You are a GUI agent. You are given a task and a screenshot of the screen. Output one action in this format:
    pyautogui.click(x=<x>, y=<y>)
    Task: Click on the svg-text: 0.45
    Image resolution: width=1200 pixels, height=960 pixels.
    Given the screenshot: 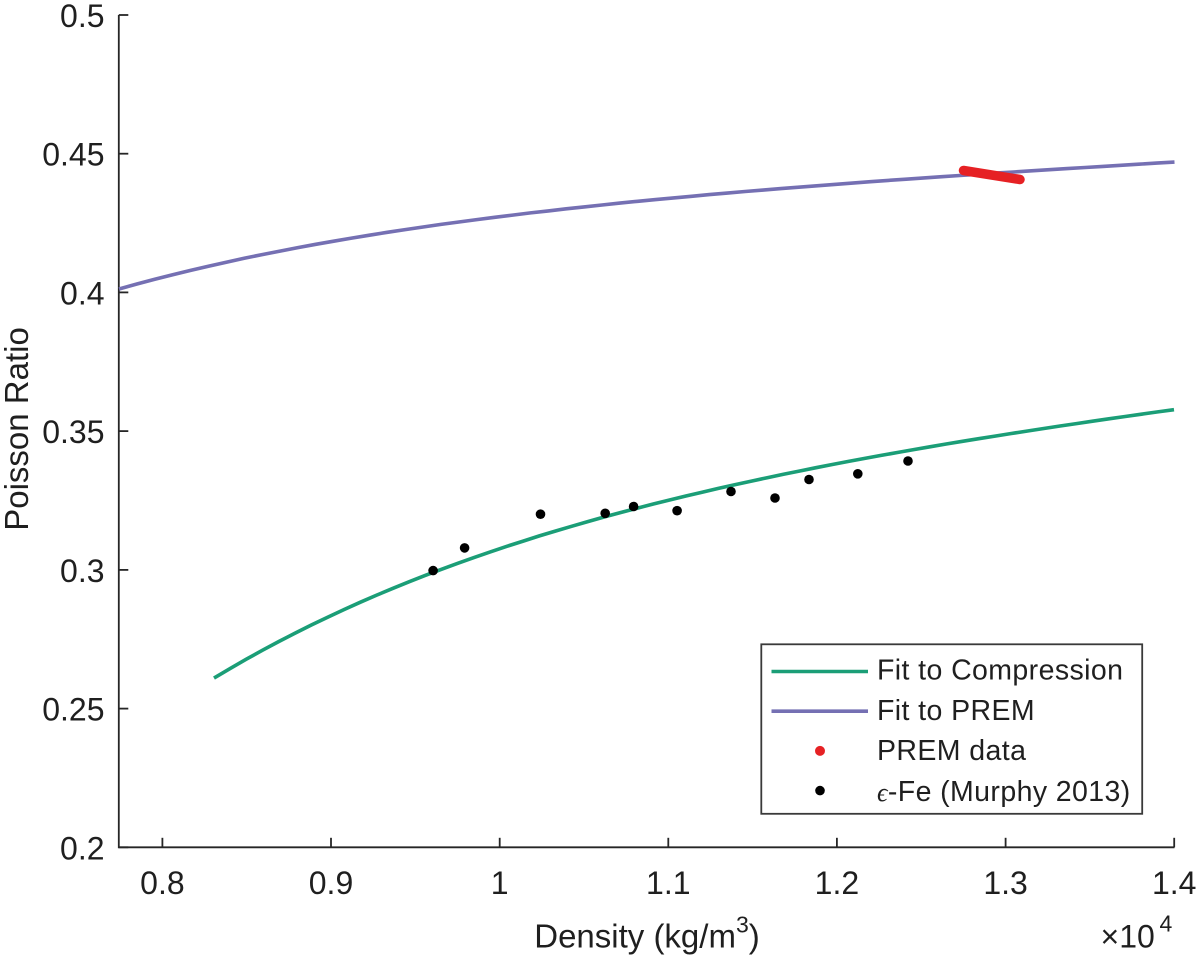 What is the action you would take?
    pyautogui.click(x=73, y=155)
    